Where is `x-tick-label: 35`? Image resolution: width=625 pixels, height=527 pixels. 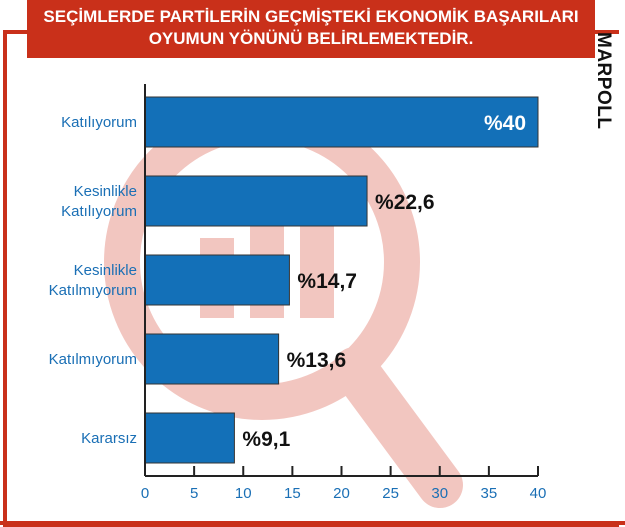 x-tick-label: 35 is located at coordinates (489, 493).